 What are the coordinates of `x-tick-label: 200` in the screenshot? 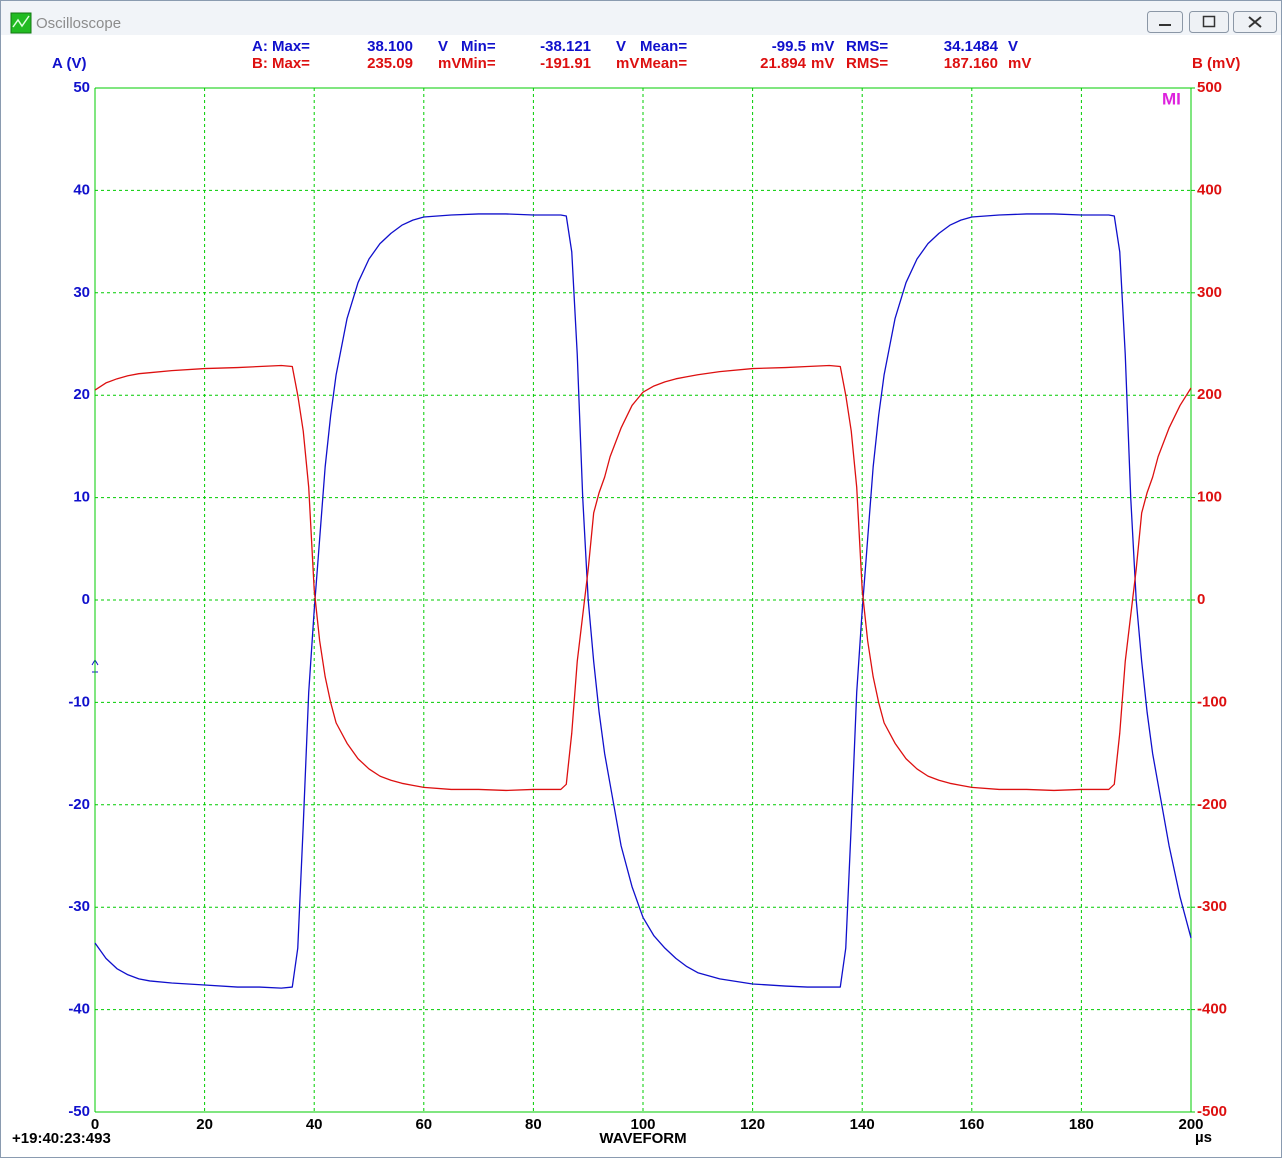 It's located at (1190, 1124).